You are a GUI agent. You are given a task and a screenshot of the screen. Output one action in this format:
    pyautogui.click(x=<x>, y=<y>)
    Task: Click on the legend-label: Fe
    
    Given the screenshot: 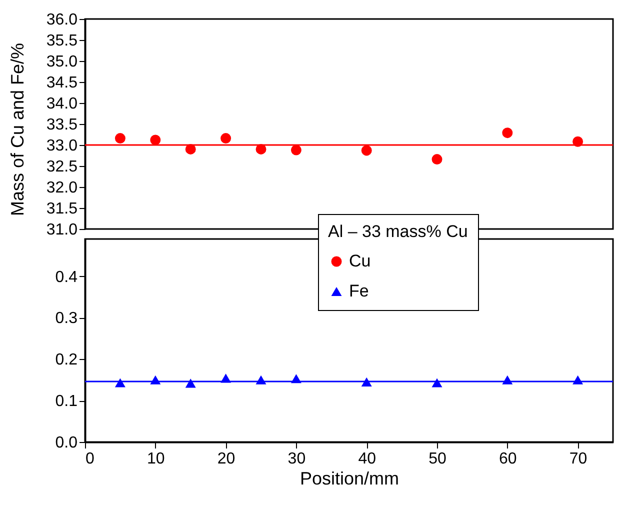 What is the action you would take?
    pyautogui.click(x=359, y=291)
    